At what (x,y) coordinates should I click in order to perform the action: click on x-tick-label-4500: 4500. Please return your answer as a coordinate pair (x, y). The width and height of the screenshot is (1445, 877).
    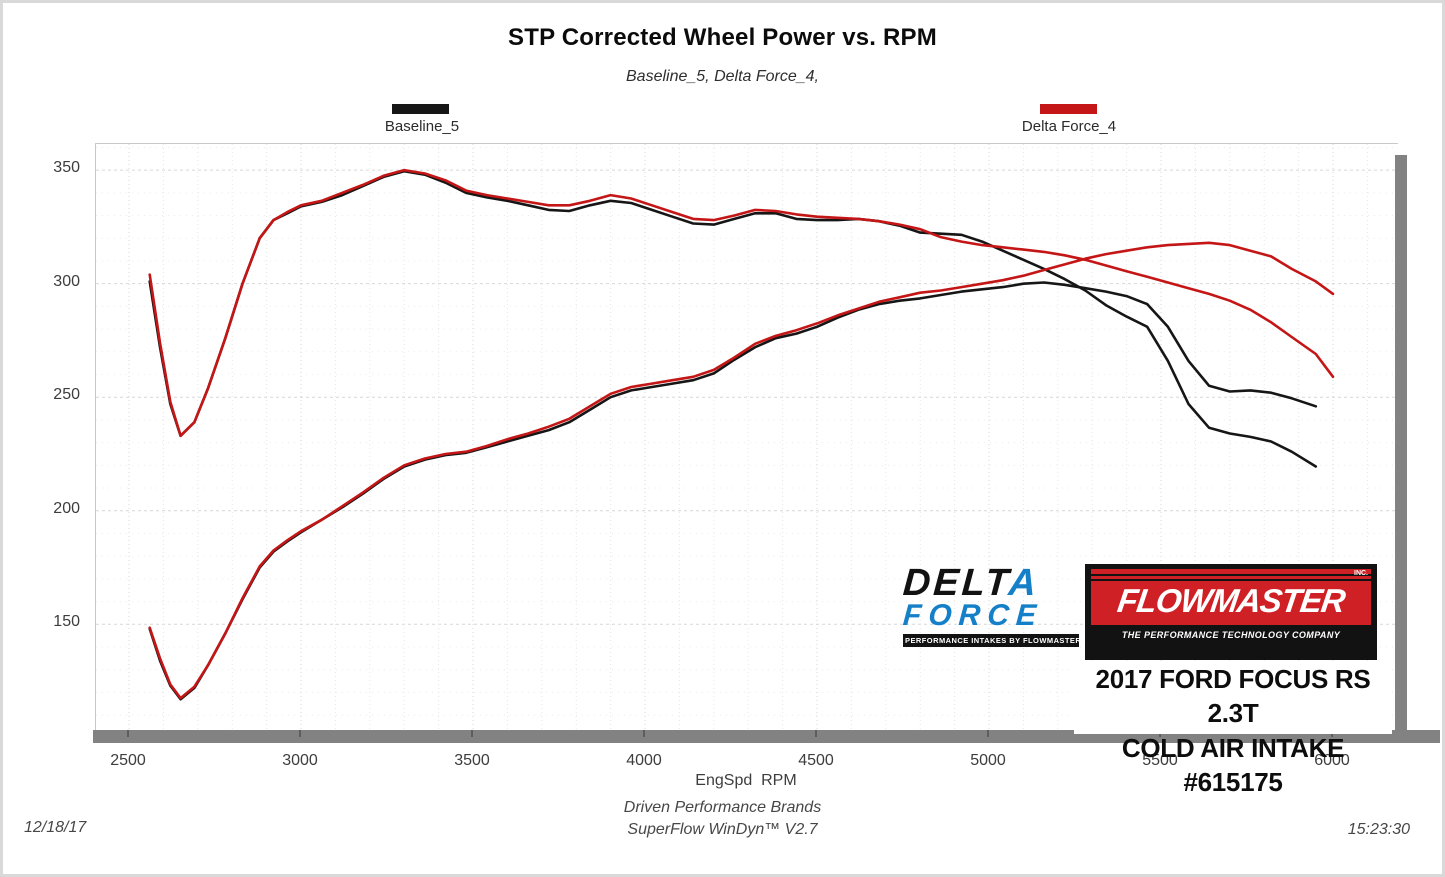
    Looking at the image, I should click on (816, 760).